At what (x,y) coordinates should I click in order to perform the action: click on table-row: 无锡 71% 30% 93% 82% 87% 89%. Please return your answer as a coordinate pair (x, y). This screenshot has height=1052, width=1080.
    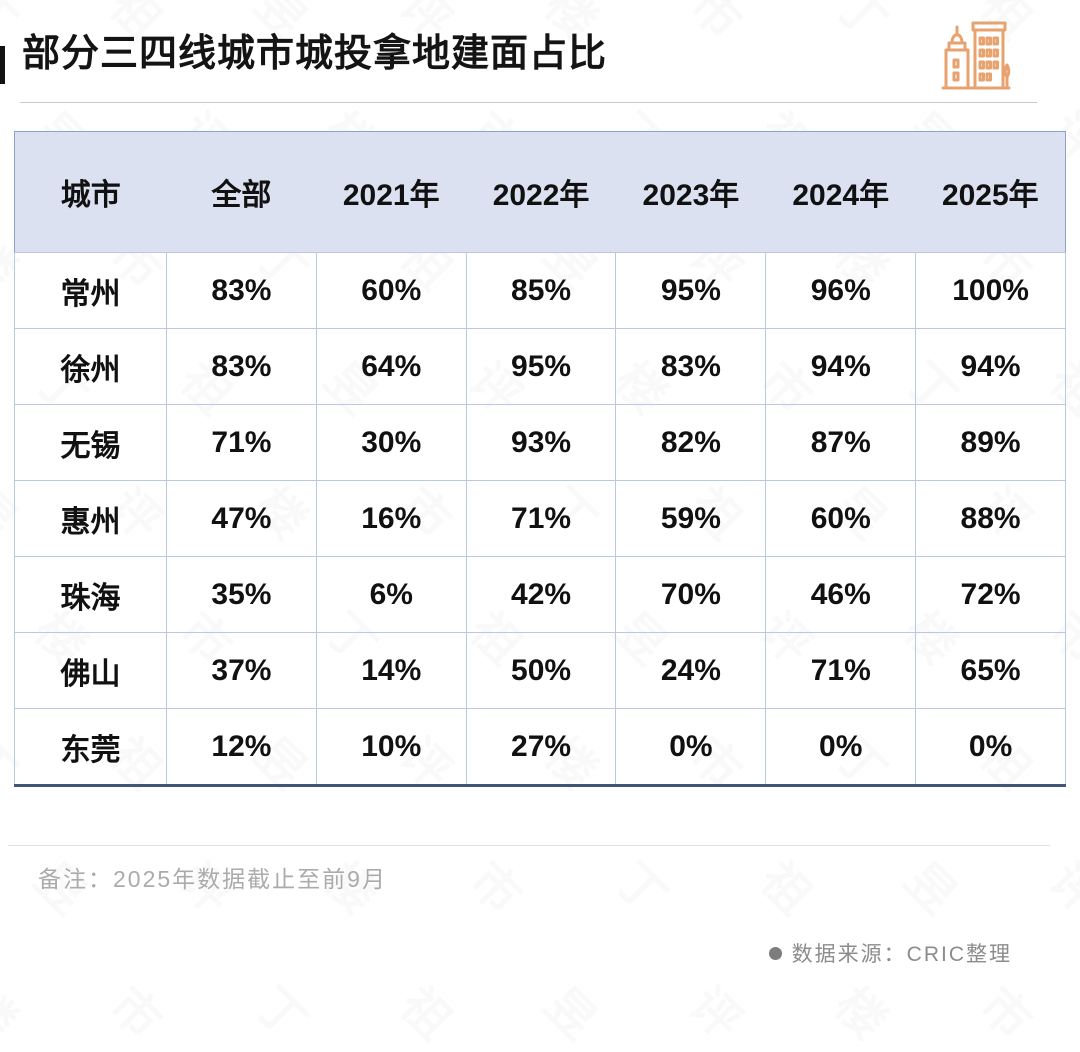
    Looking at the image, I should click on (540, 442).